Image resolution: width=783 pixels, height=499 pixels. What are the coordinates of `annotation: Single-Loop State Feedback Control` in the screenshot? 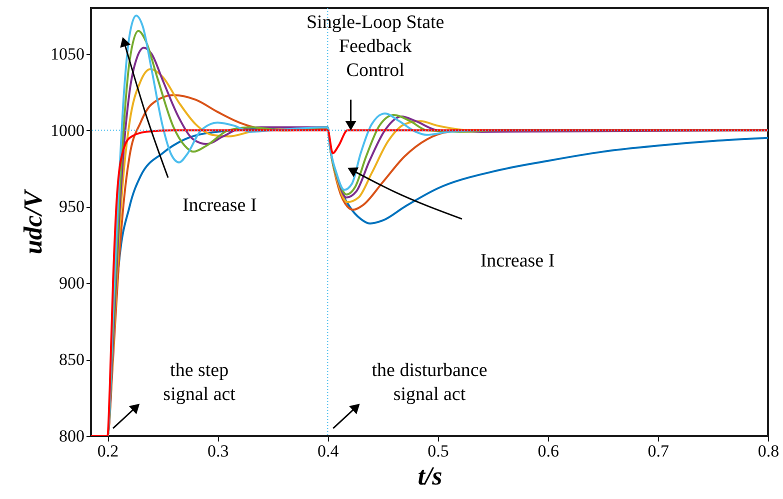 It's located at (375, 47).